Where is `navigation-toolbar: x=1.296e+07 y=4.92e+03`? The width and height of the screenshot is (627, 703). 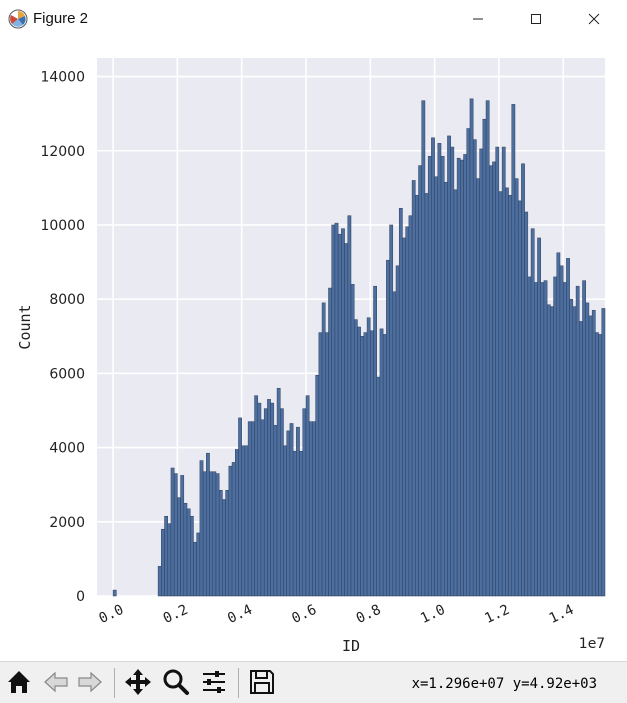
navigation-toolbar: x=1.296e+07 y=4.92e+03 is located at coordinates (313, 682).